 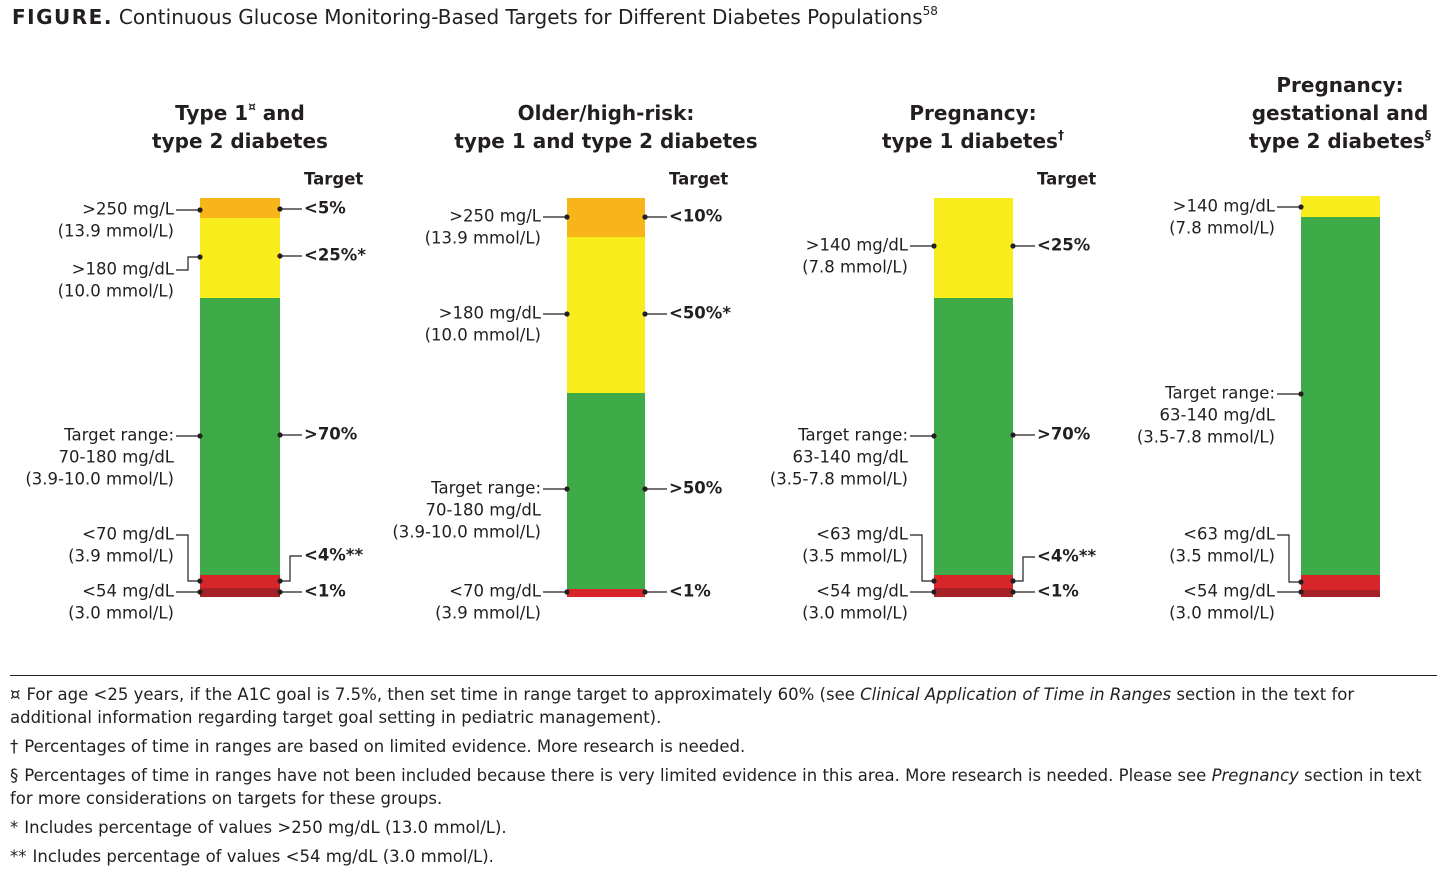 I want to click on figure-ref: 58, so click(x=930, y=11).